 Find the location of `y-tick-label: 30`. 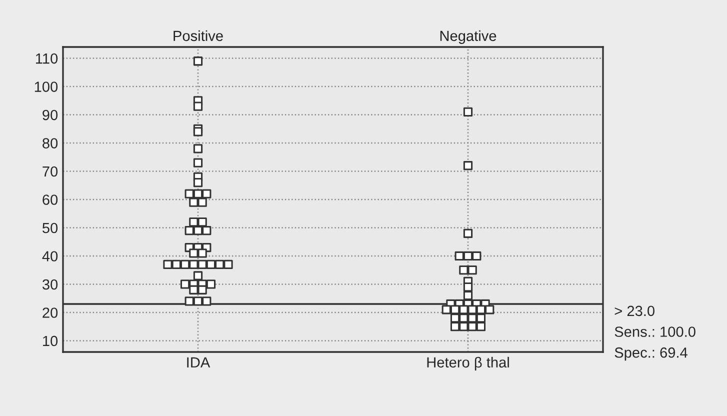

y-tick-label: 30 is located at coordinates (50, 284).